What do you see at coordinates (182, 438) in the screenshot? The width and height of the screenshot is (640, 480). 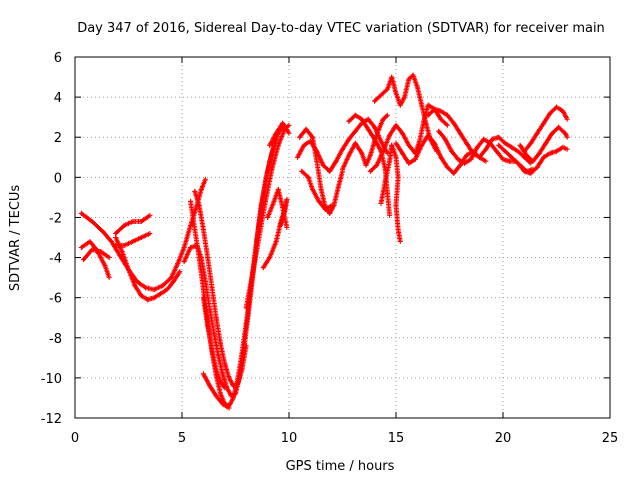 I see `x-tick-label: 5` at bounding box center [182, 438].